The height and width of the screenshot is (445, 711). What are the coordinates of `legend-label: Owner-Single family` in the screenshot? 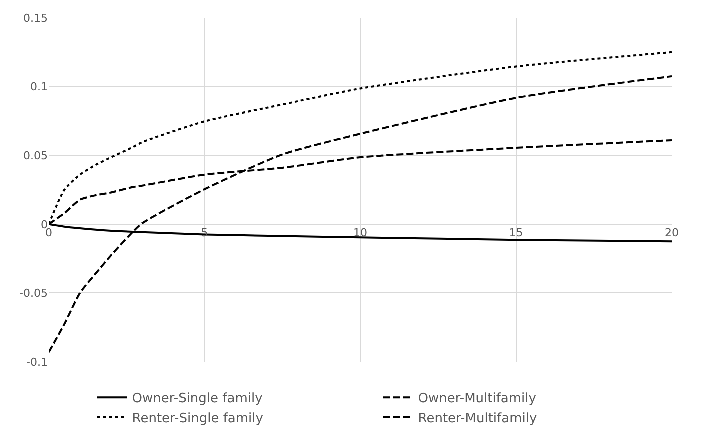 It's located at (198, 399).